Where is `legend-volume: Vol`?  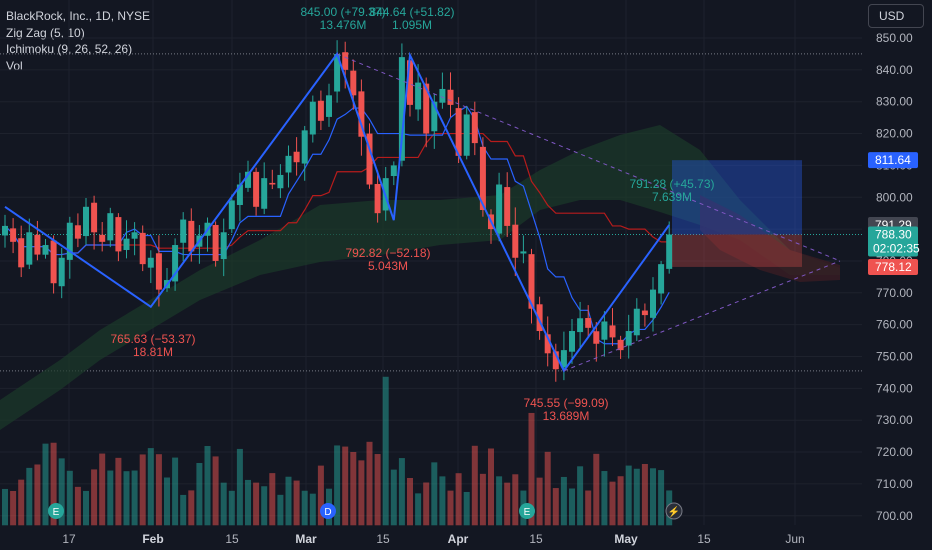
legend-volume: Vol is located at coordinates (14, 65).